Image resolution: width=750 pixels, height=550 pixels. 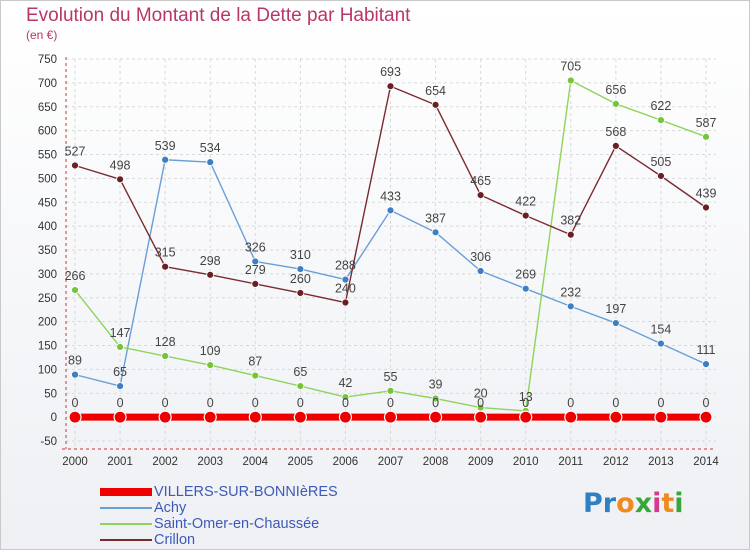 What do you see at coordinates (75, 462) in the screenshot?
I see `x-tick-label: 2000` at bounding box center [75, 462].